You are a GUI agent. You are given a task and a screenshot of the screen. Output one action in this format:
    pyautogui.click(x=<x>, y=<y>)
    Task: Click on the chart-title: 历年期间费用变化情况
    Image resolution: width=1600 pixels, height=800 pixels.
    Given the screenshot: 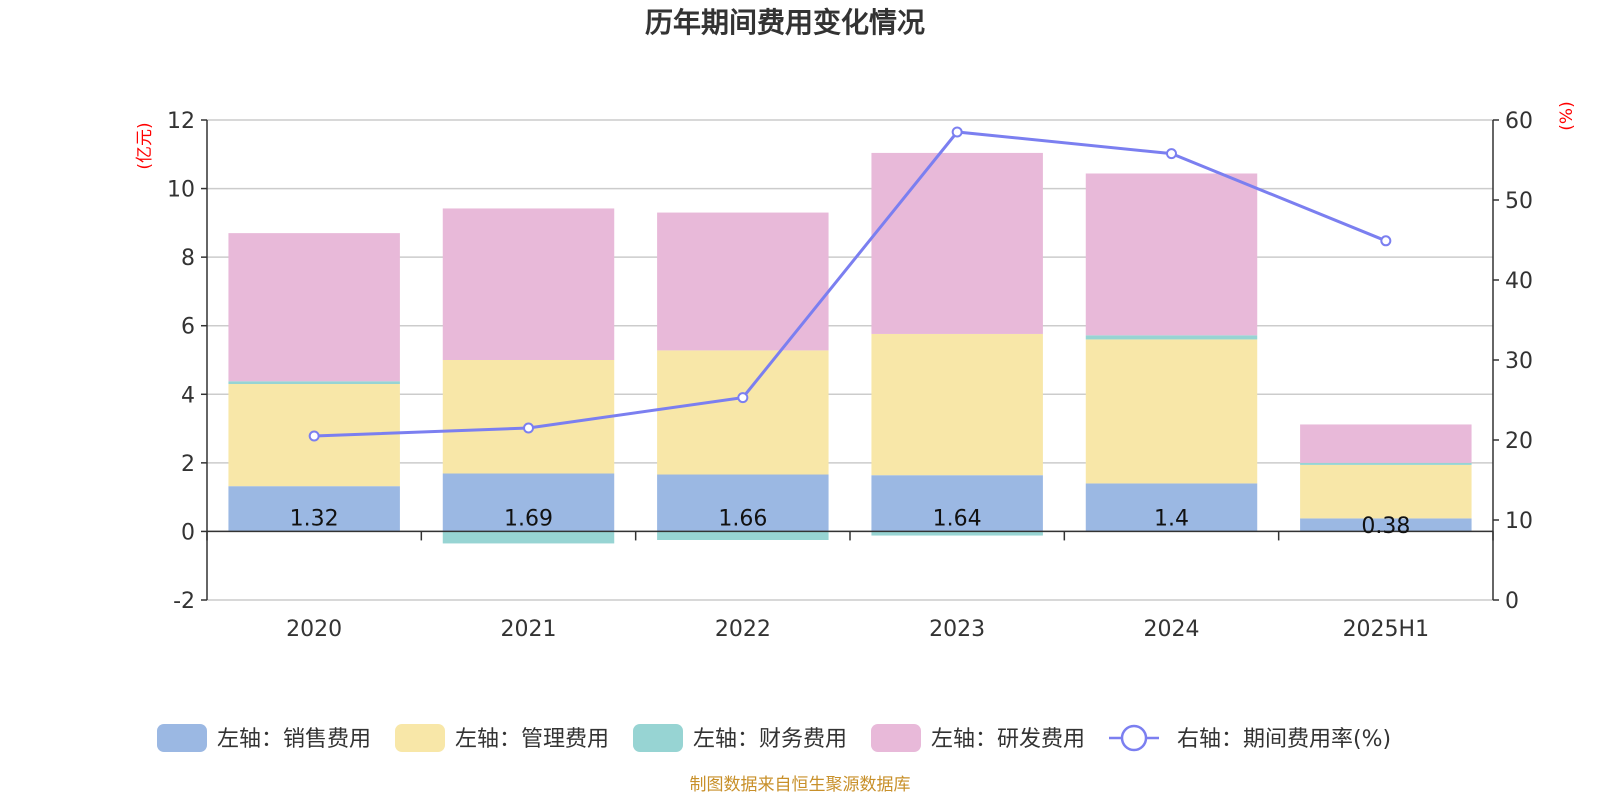 What is the action you would take?
    pyautogui.click(x=785, y=22)
    